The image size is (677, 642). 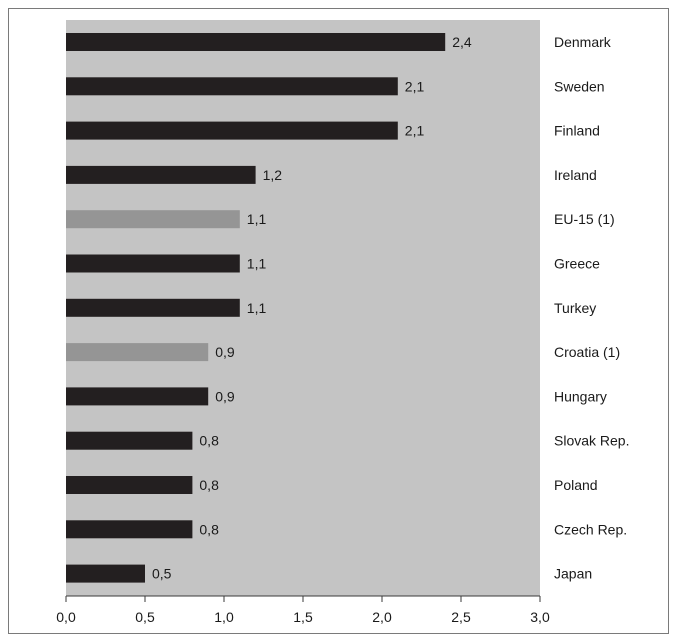 I want to click on x-tick-label: 1,5, so click(x=303, y=617).